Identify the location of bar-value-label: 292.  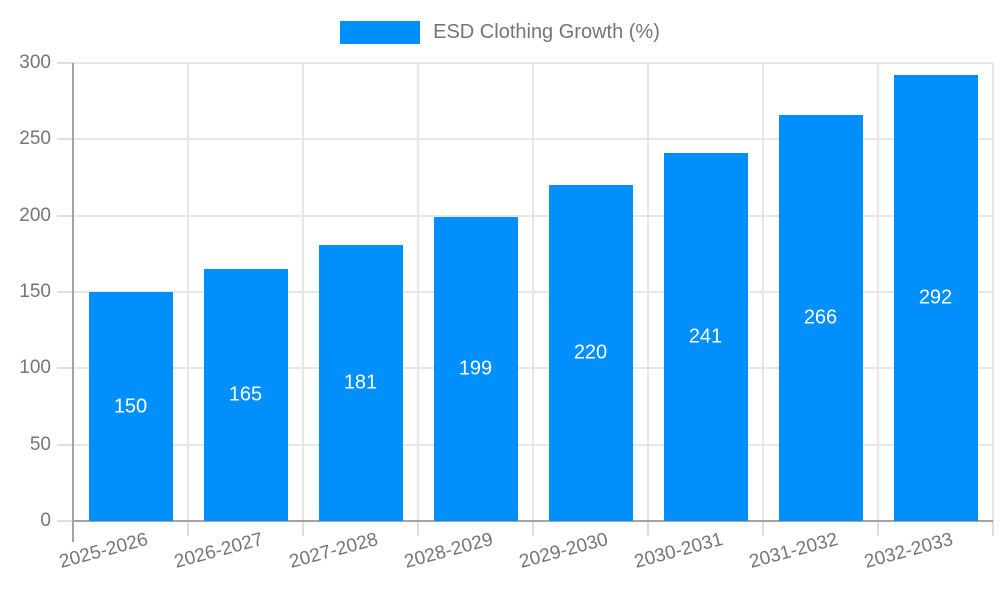
(935, 297).